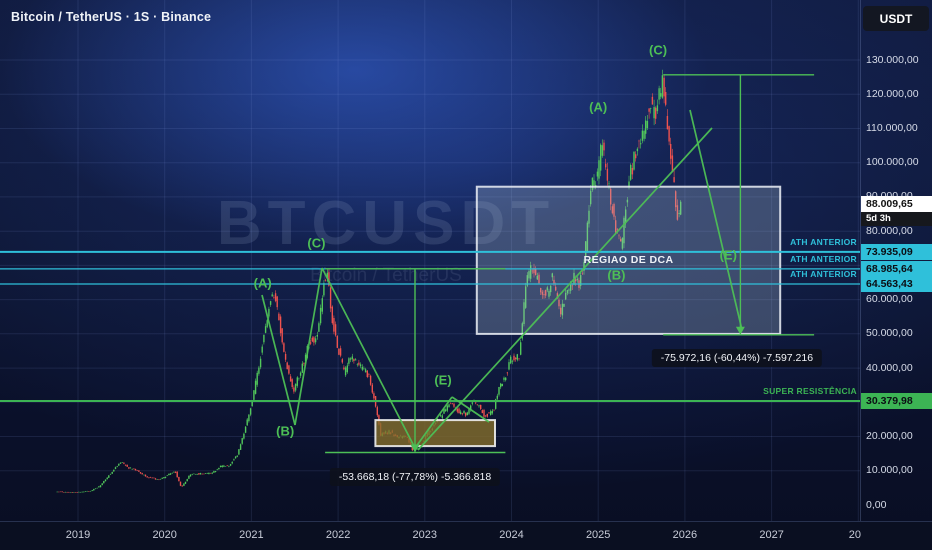 This screenshot has height=550, width=932. Describe the element at coordinates (425, 535) in the screenshot. I see `time-tick: 2023` at that location.